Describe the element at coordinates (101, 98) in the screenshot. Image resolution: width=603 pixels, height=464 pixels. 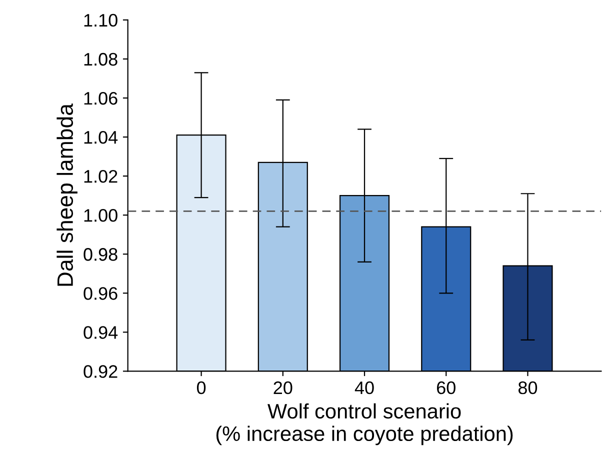
I see `y-tick-label: 1.06` at that location.